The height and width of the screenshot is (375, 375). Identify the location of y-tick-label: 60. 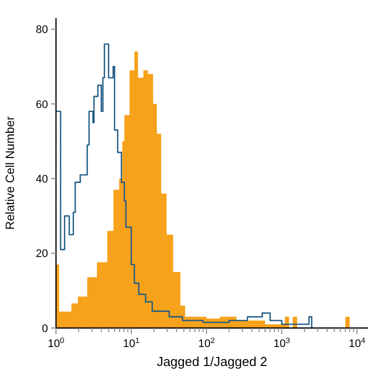
(42, 104).